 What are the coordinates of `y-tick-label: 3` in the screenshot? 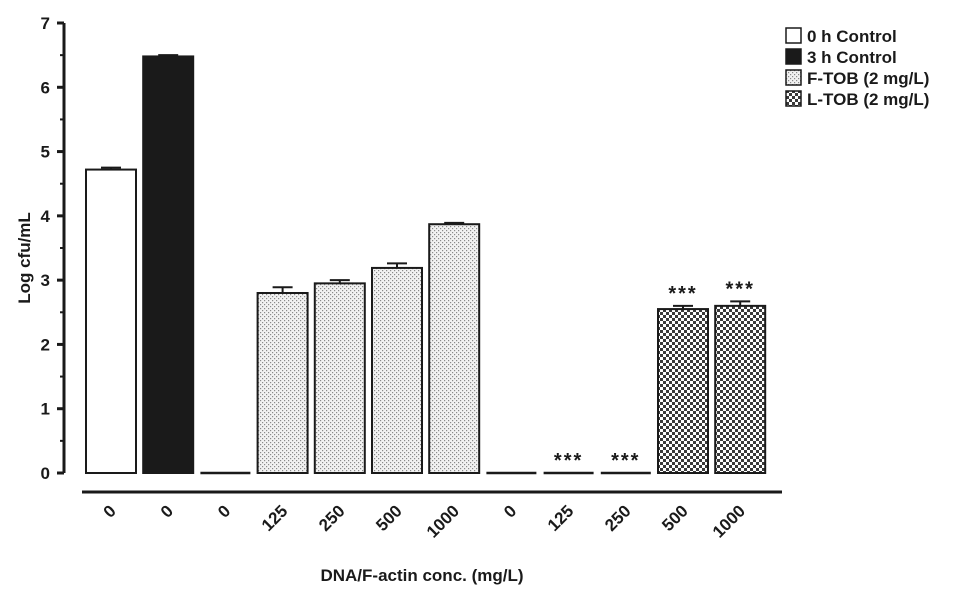 It's located at (45, 280).